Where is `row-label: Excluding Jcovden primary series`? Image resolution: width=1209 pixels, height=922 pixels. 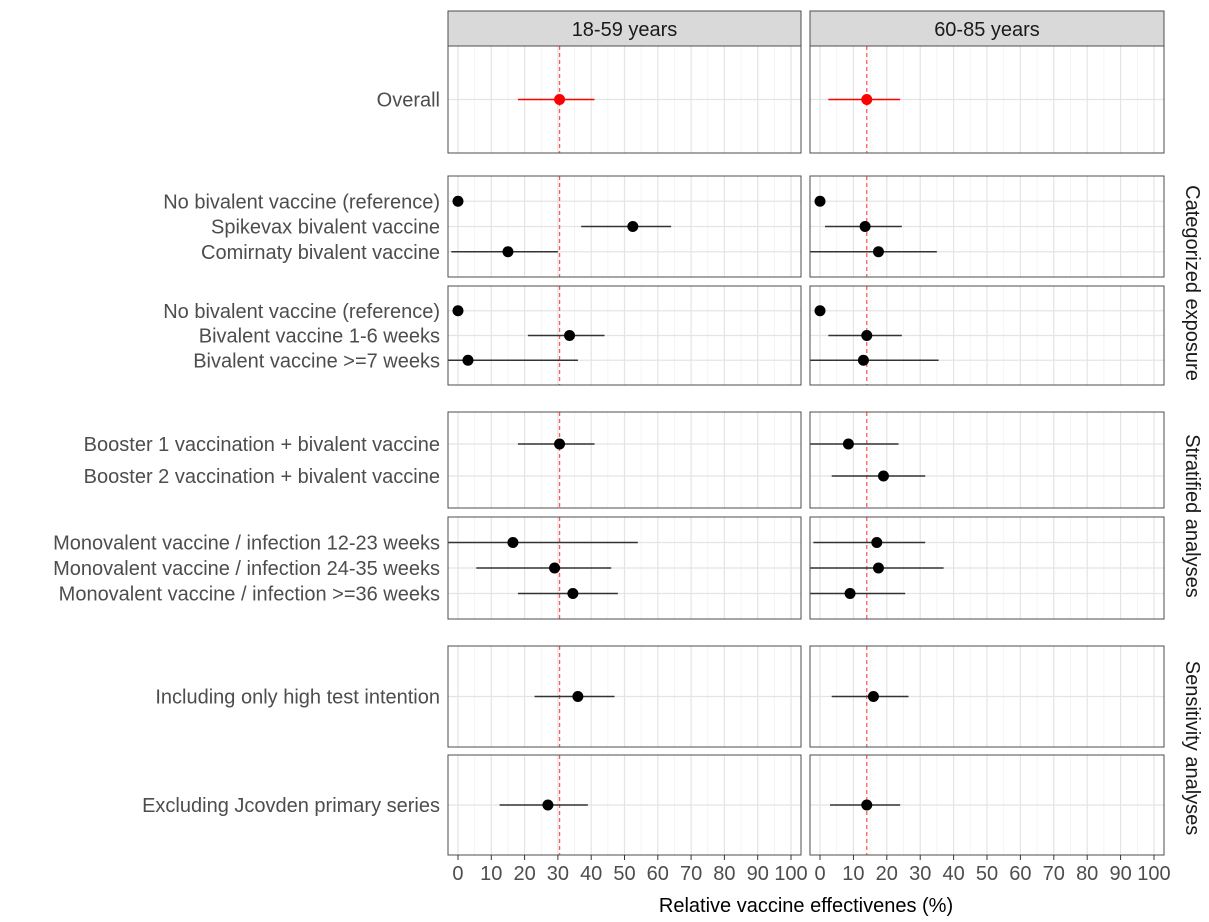
row-label: Excluding Jcovden primary series is located at coordinates (291, 806).